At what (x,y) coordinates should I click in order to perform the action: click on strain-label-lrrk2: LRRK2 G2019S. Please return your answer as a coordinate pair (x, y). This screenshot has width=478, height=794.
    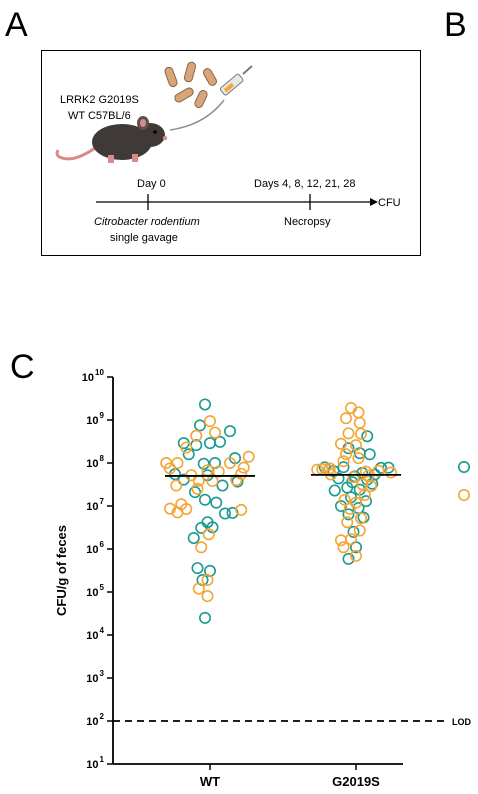
    Looking at the image, I should click on (99, 100).